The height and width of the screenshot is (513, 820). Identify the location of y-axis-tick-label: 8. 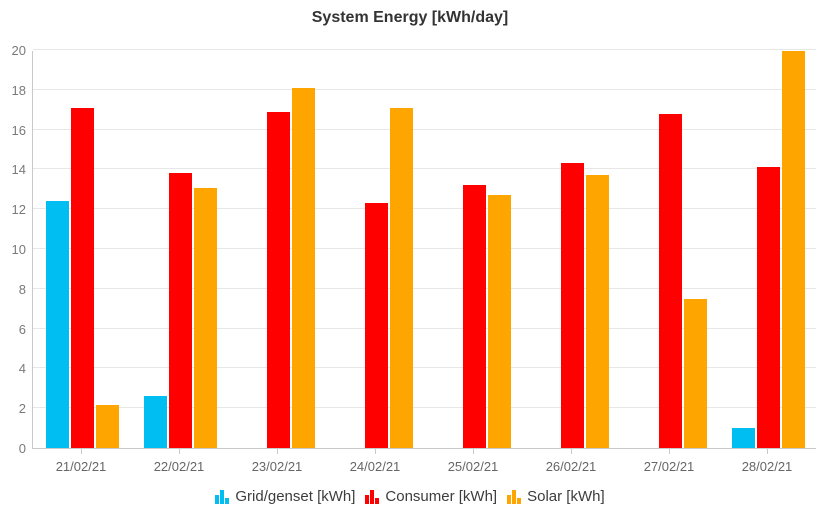
(22, 289).